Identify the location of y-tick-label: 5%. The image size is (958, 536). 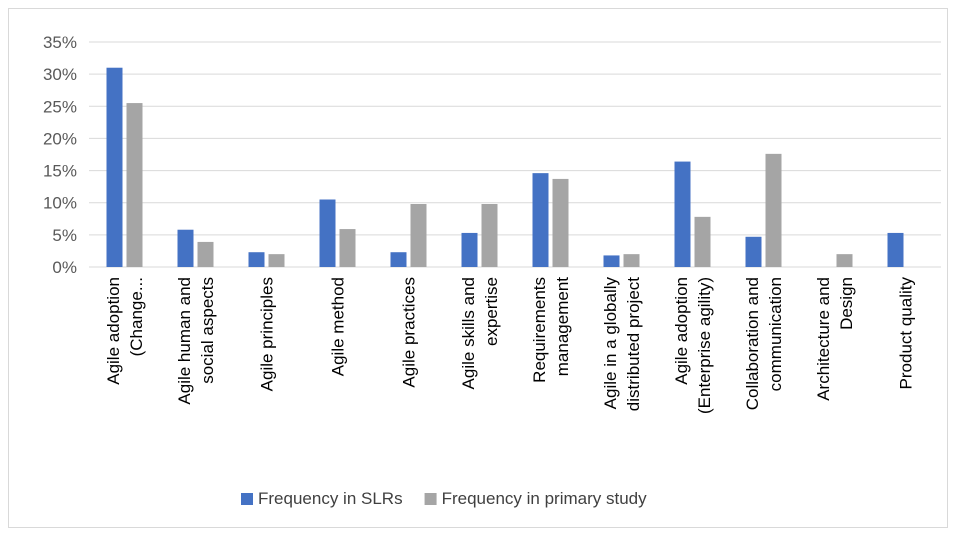
(64, 235).